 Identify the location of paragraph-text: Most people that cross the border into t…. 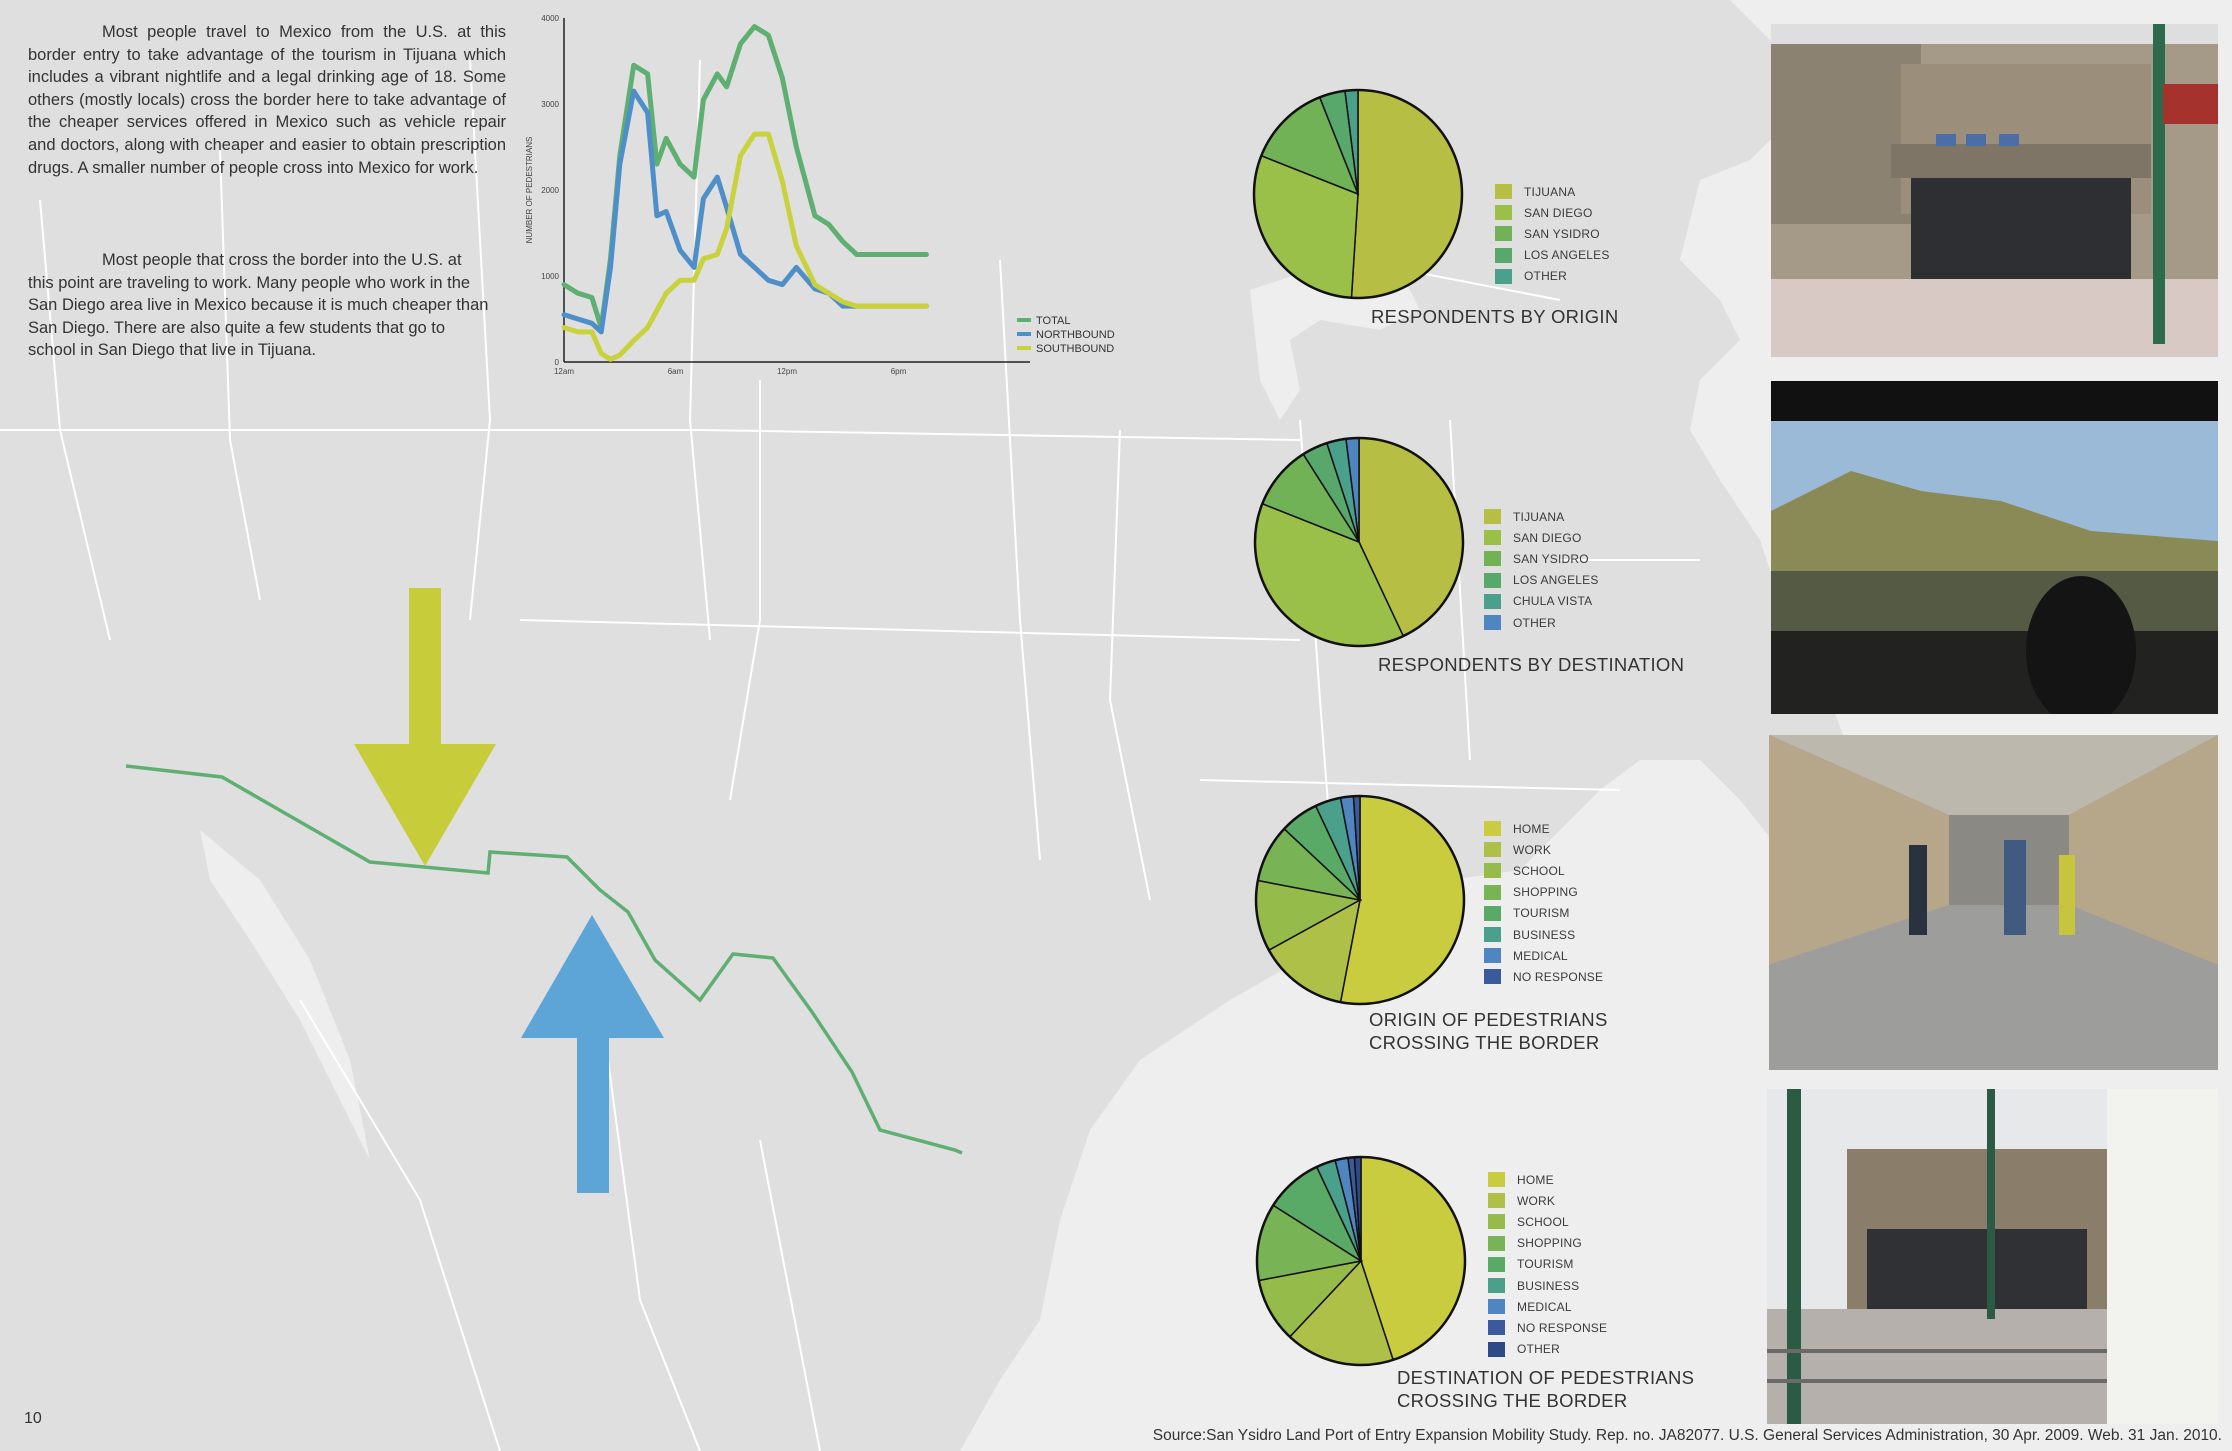
(258, 305).